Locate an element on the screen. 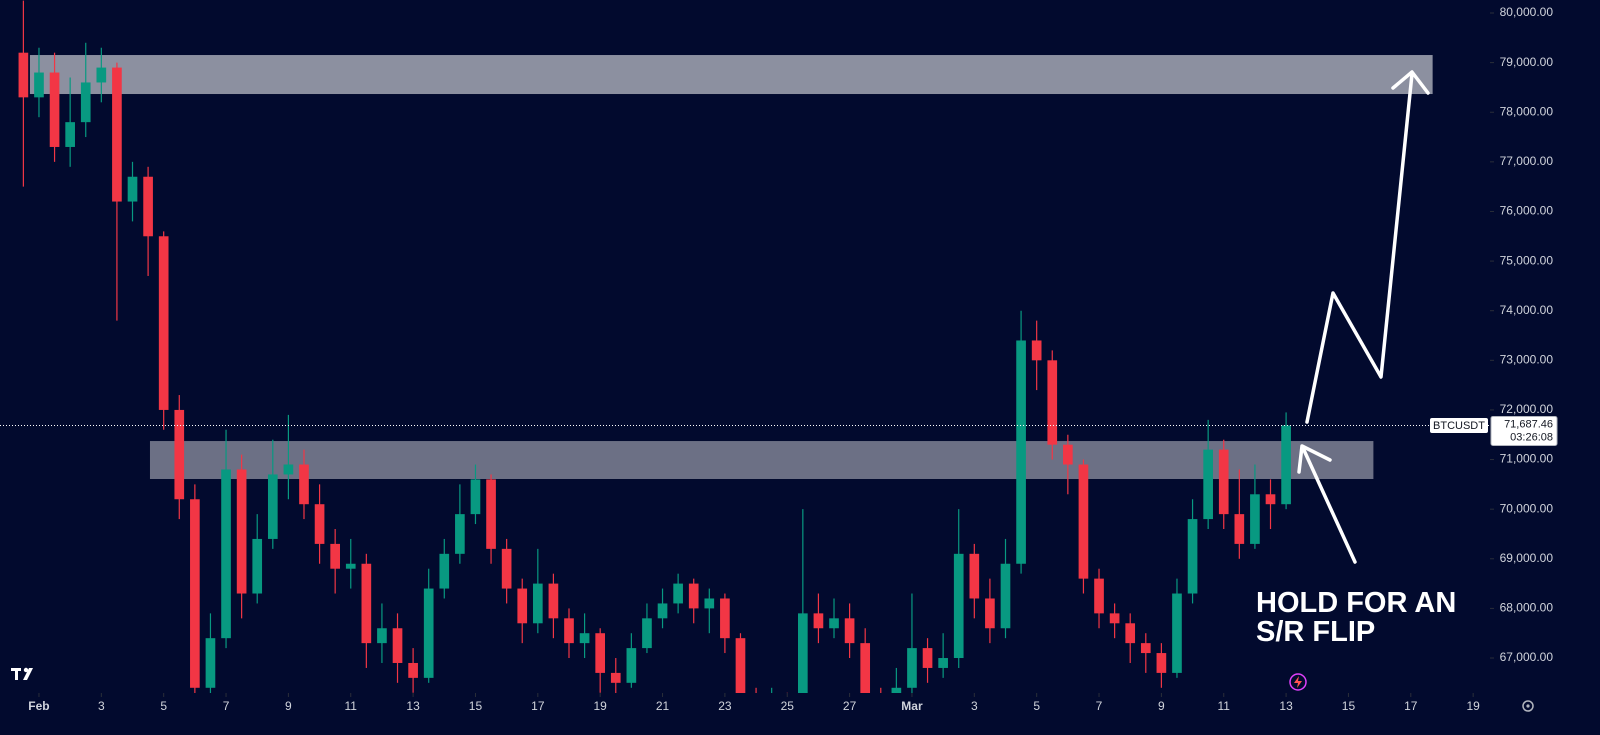 Image resolution: width=1600 pixels, height=735 pixels. annotation-text: HOLD FOR AN is located at coordinates (1356, 603).